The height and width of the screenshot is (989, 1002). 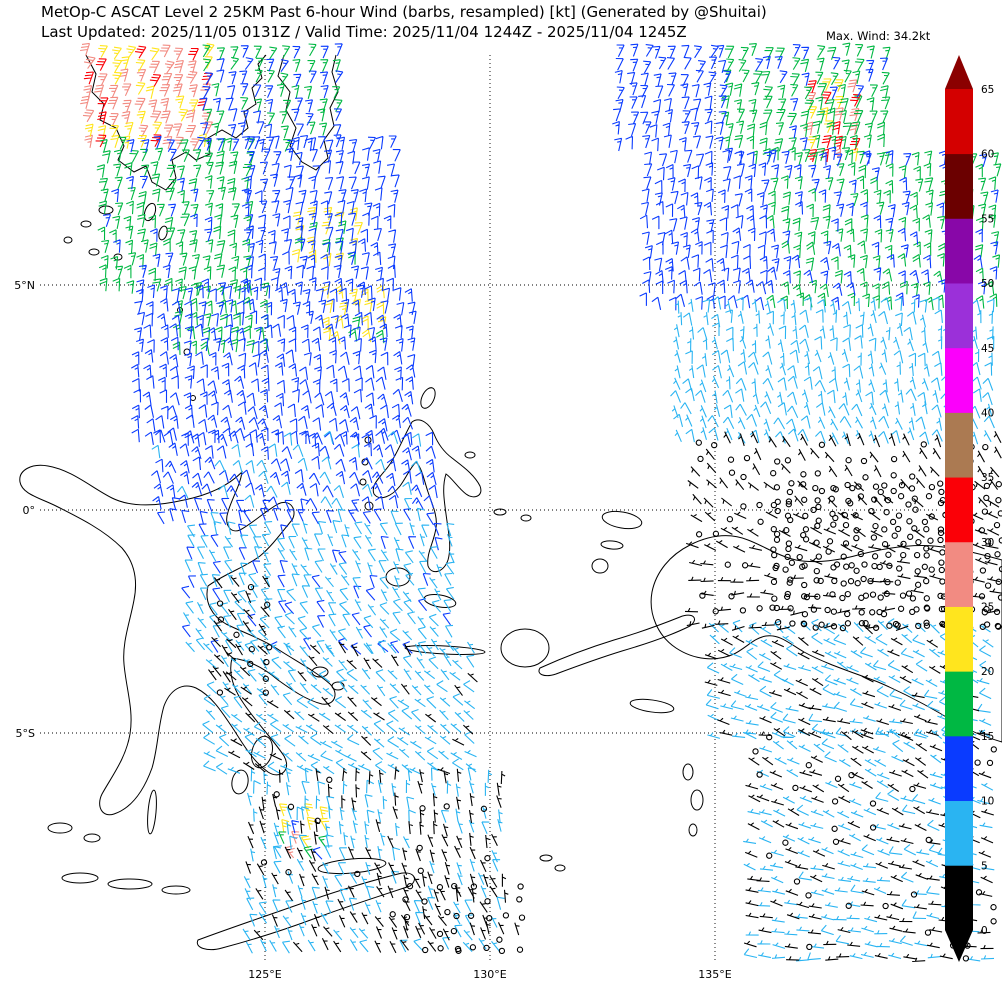 I want to click on longitude-tick-label: 135°E, so click(x=714, y=974).